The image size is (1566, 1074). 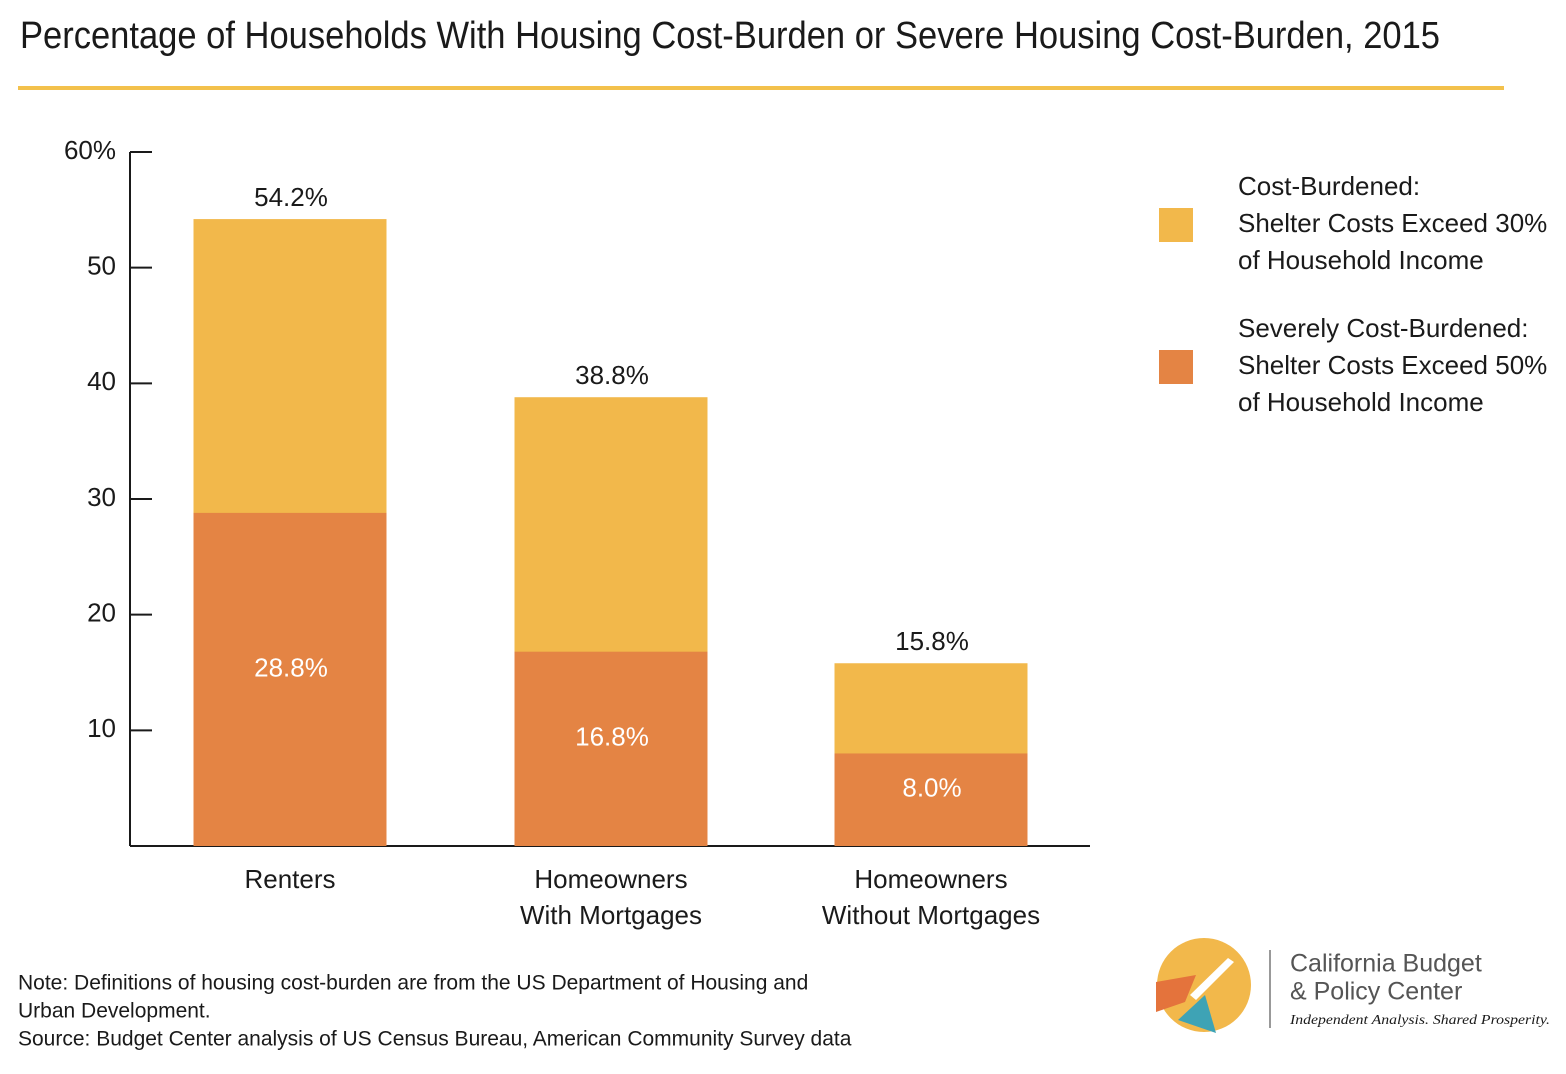 What do you see at coordinates (1392, 365) in the screenshot?
I see `legend-label: Shelter Costs Exceed 50%` at bounding box center [1392, 365].